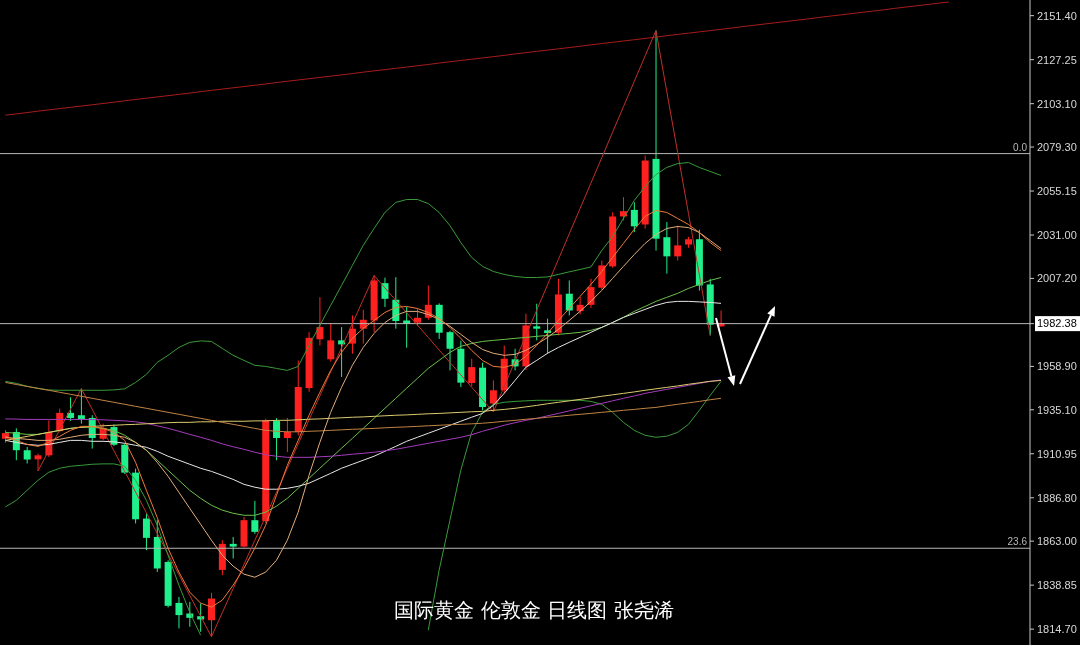 The width and height of the screenshot is (1080, 645). I want to click on y-tick-label: 1838.85, so click(1057, 585).